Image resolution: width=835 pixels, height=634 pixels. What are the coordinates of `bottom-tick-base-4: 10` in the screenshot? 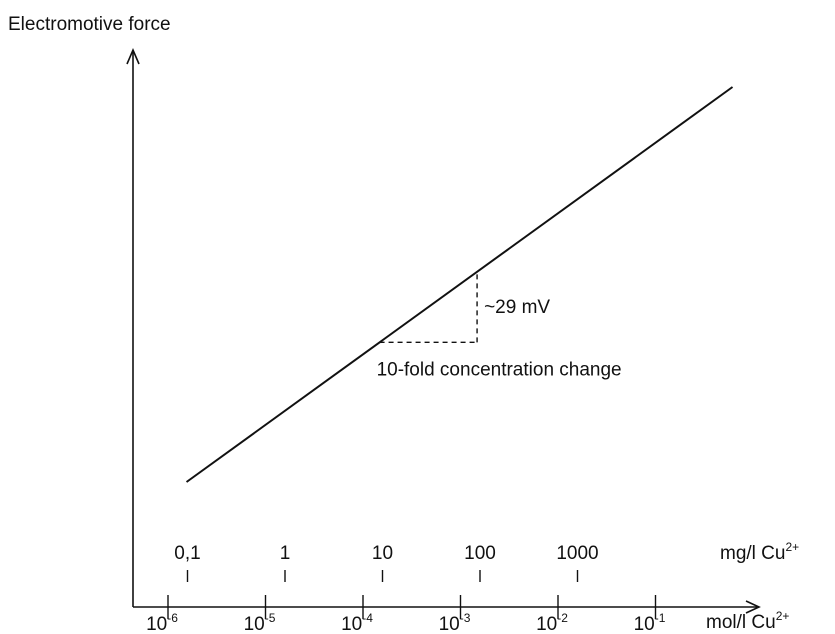 It's located at (546, 624).